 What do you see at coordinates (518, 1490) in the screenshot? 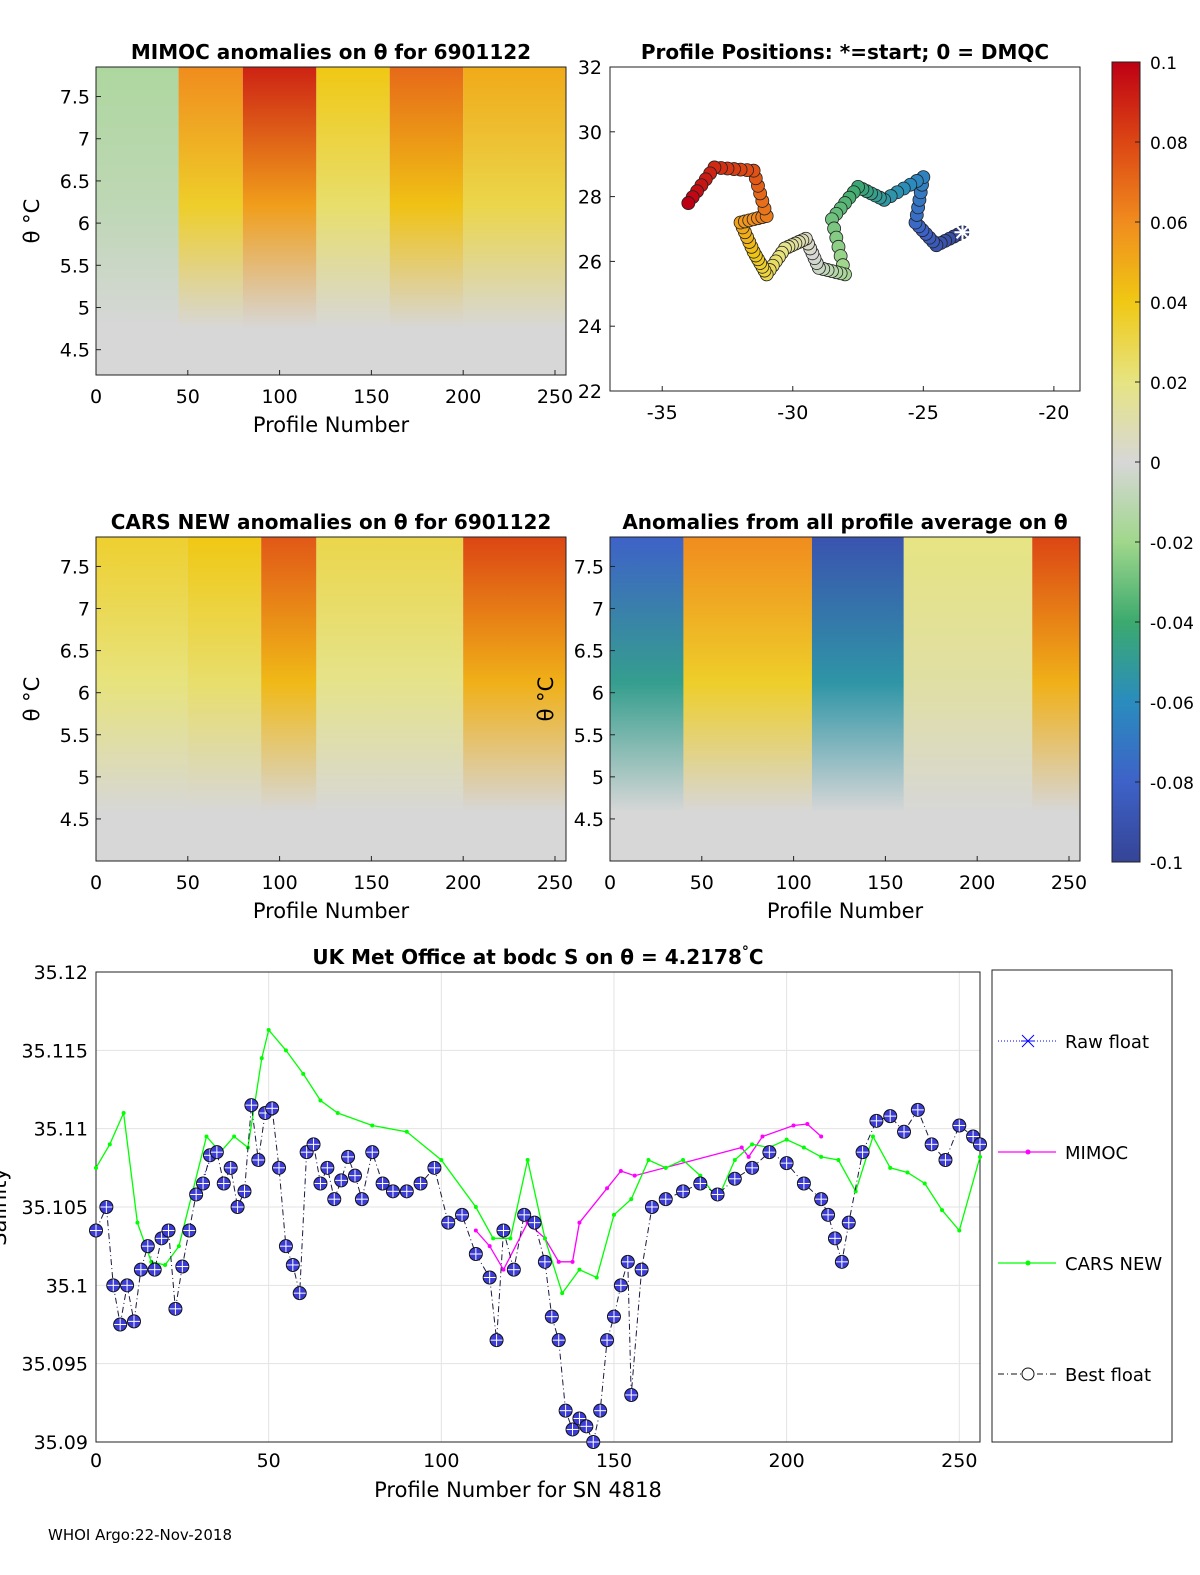
I see `salinity-xlabel: Profile Number for SN 4818` at bounding box center [518, 1490].